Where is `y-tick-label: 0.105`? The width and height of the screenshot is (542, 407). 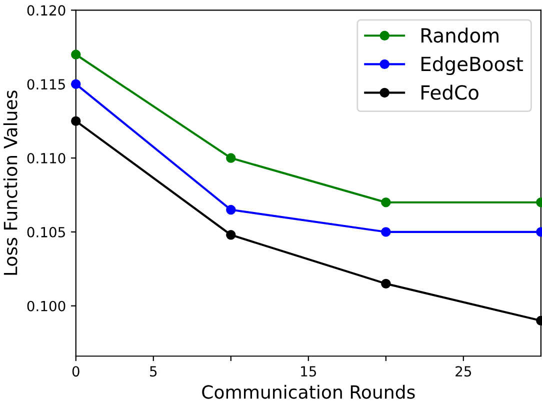
y-tick-label: 0.105 is located at coordinates (46, 232).